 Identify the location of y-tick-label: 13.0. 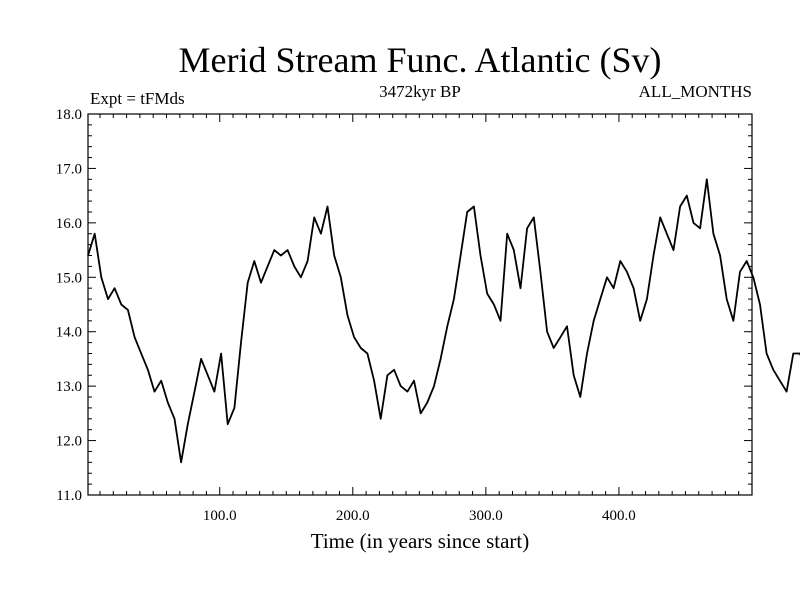
(69, 387).